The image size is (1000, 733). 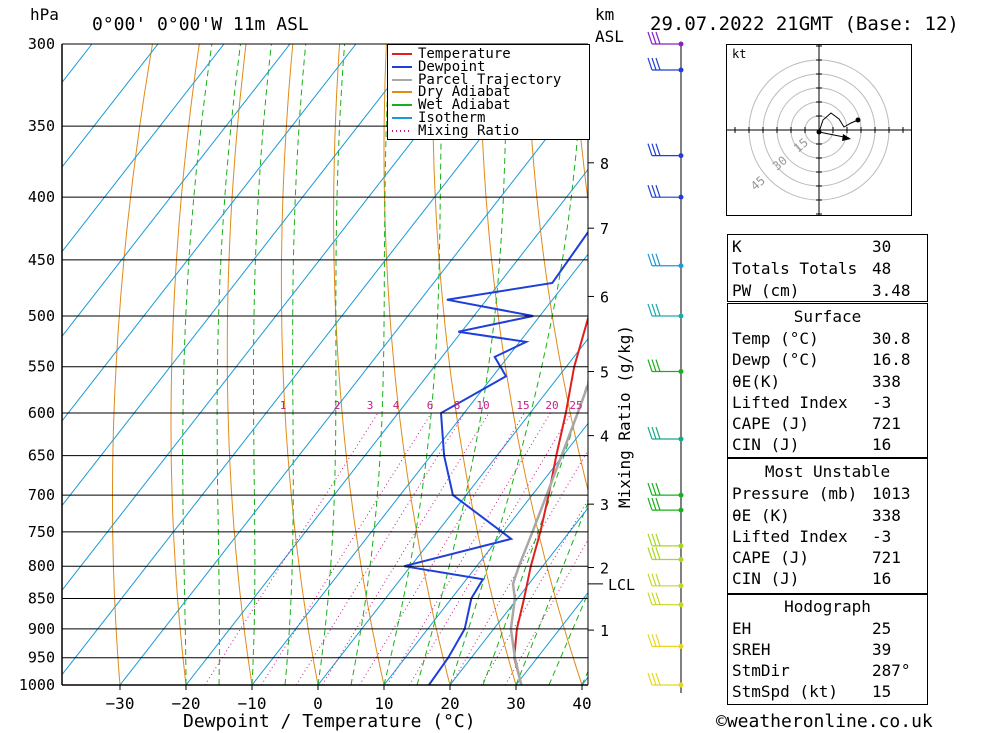 What do you see at coordinates (551, 405) in the screenshot?
I see `mixing-ratio-label: 20` at bounding box center [551, 405].